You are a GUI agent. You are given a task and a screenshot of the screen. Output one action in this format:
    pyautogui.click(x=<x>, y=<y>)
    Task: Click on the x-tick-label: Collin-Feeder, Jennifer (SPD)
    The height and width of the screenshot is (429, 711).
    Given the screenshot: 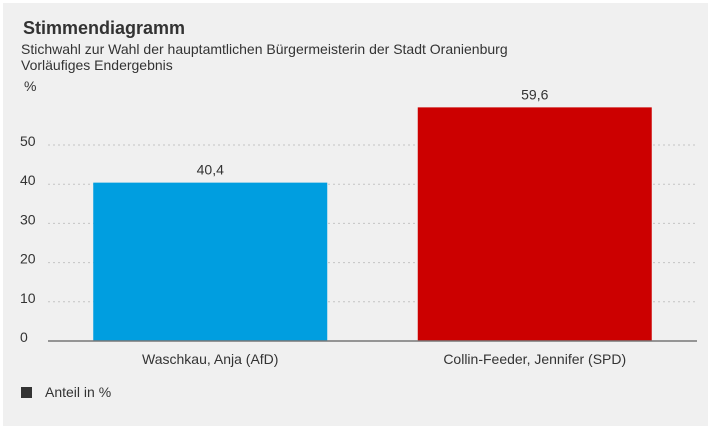 What is the action you would take?
    pyautogui.click(x=534, y=359)
    